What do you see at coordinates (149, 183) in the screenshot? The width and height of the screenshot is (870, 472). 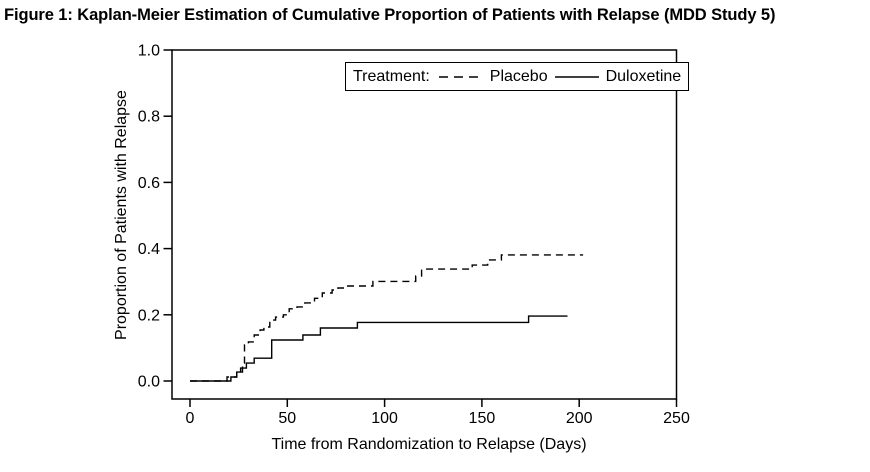 I see `y-tick-label: 0.6` at bounding box center [149, 183].